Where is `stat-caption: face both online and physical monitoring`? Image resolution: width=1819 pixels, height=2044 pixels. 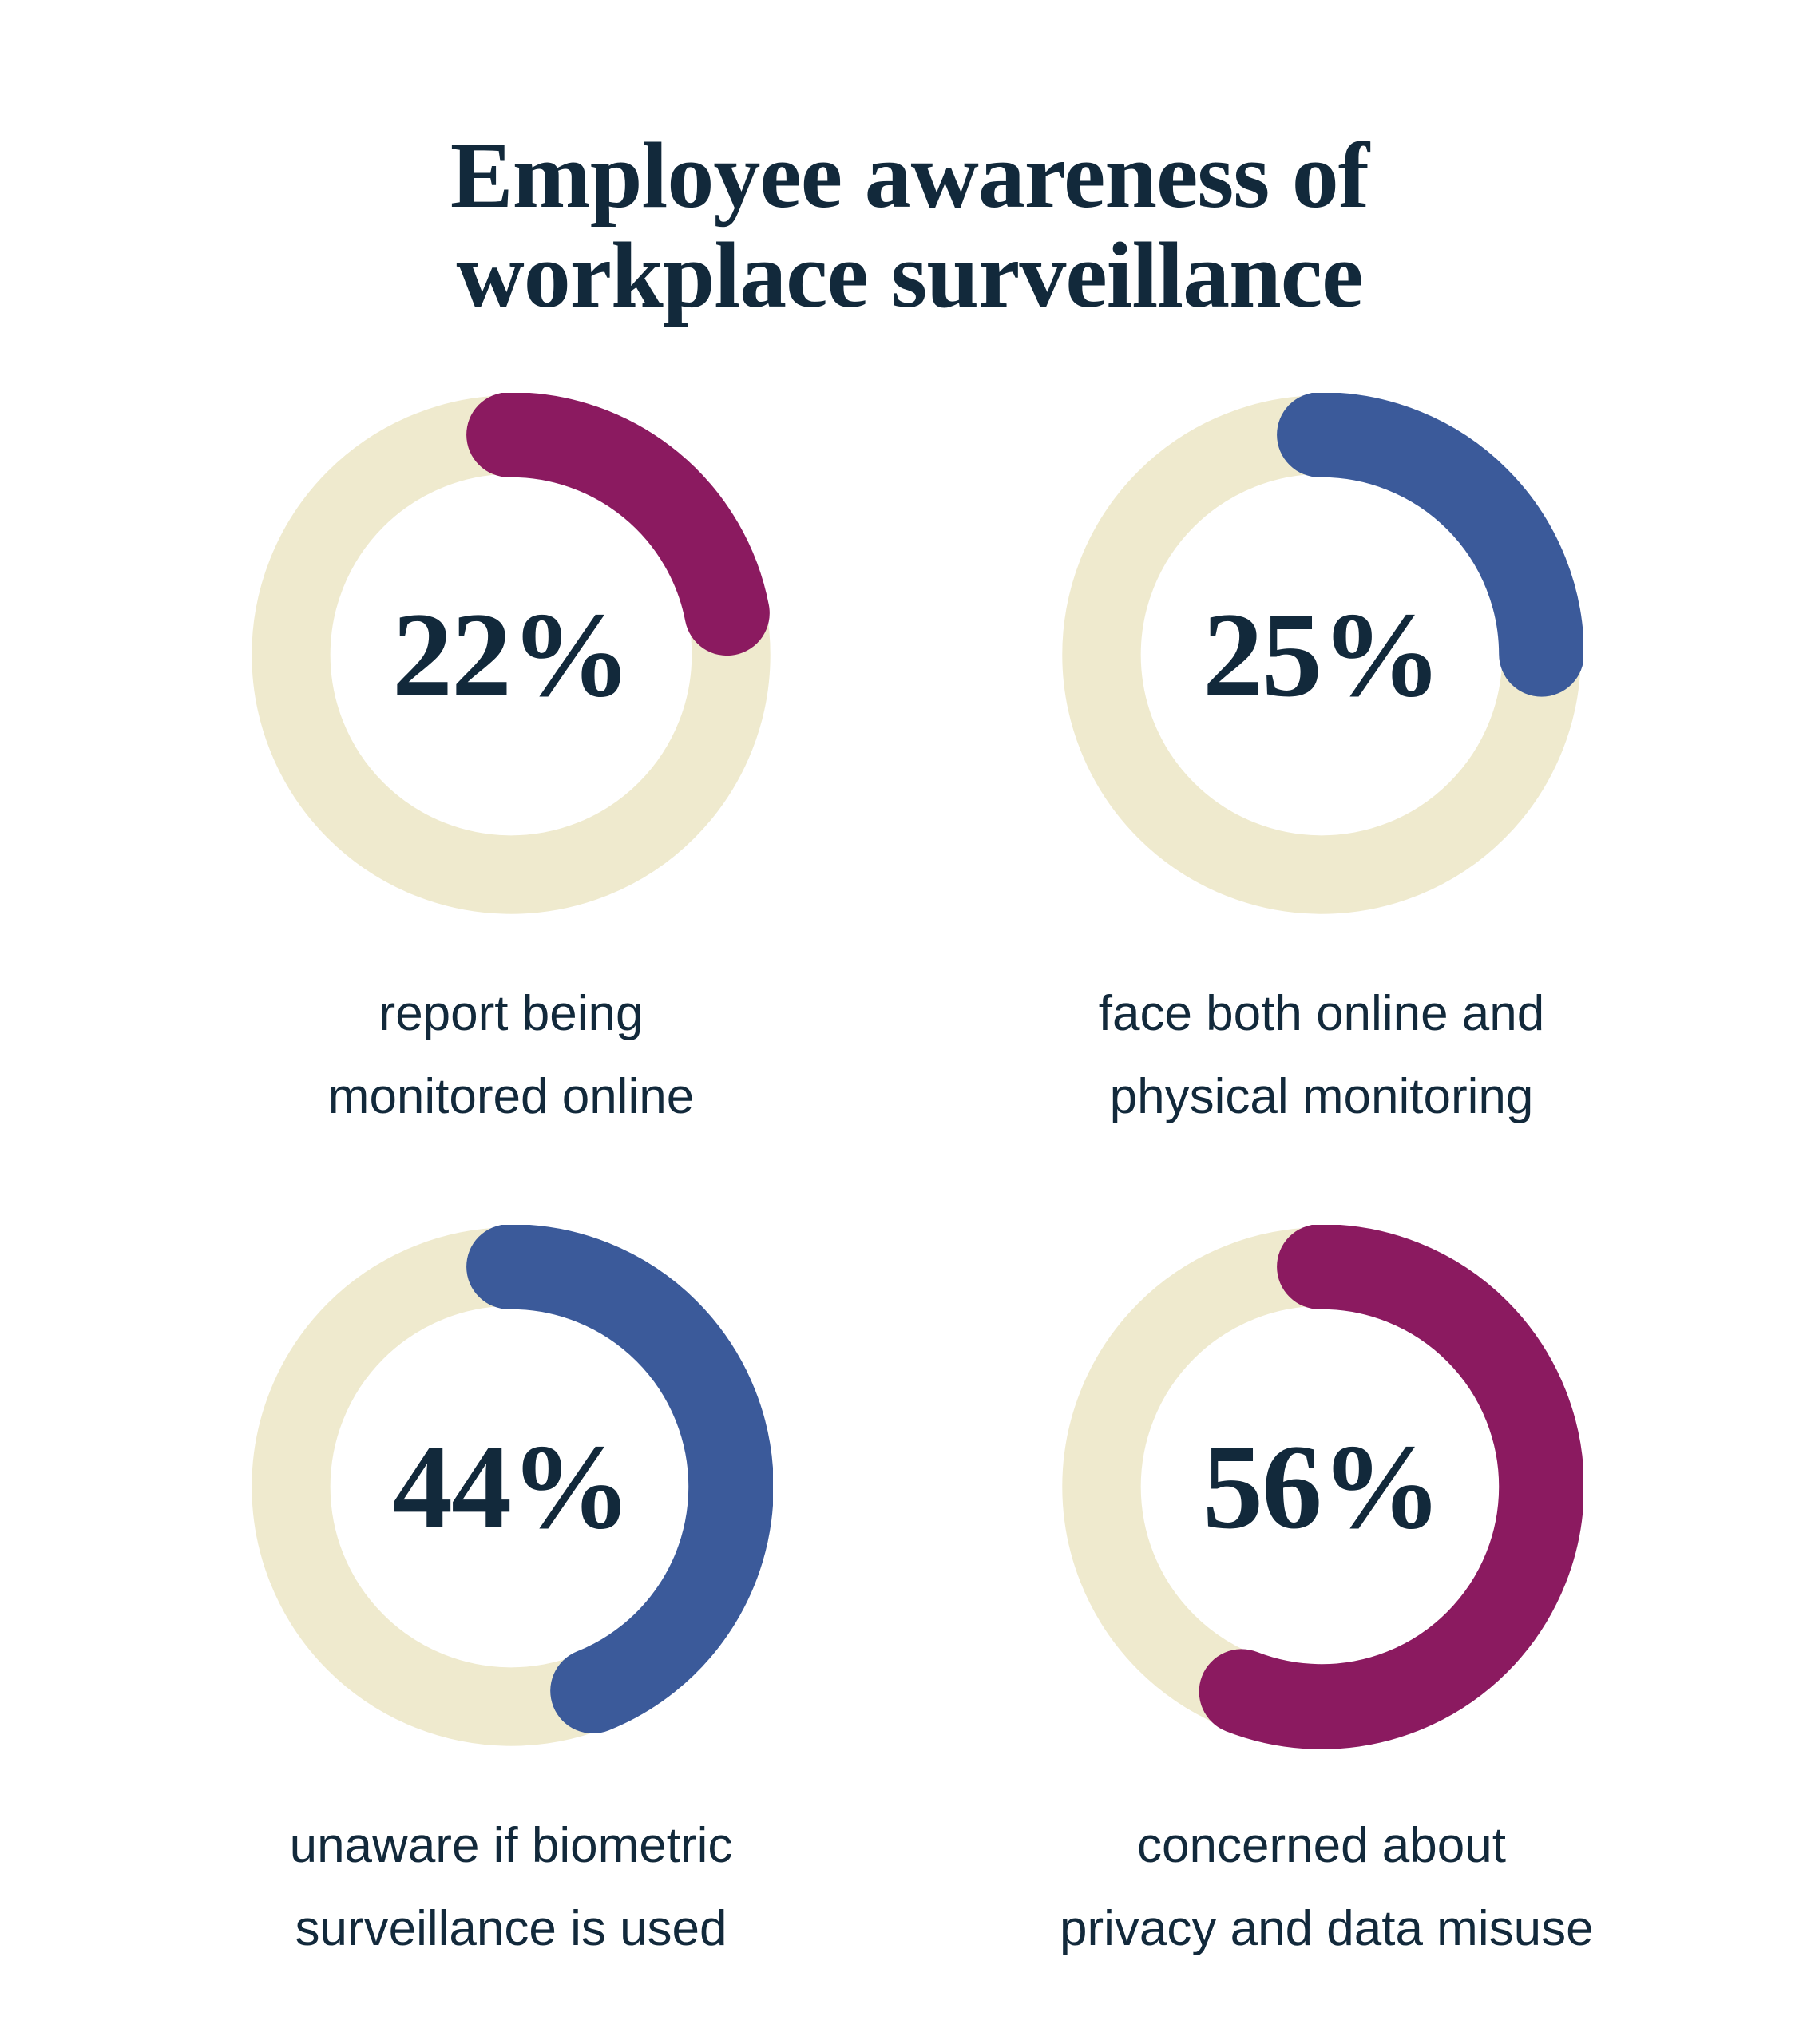 stat-caption: face both online and physical monitoring is located at coordinates (1321, 1055).